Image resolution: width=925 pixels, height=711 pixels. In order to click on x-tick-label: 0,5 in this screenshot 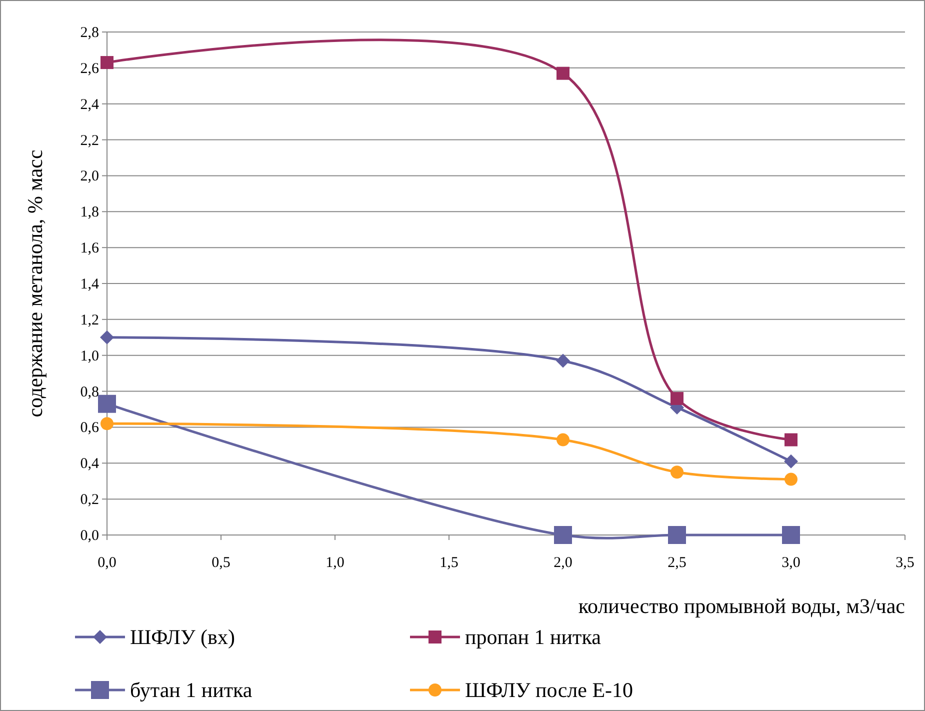, I will do `click(221, 563)`.